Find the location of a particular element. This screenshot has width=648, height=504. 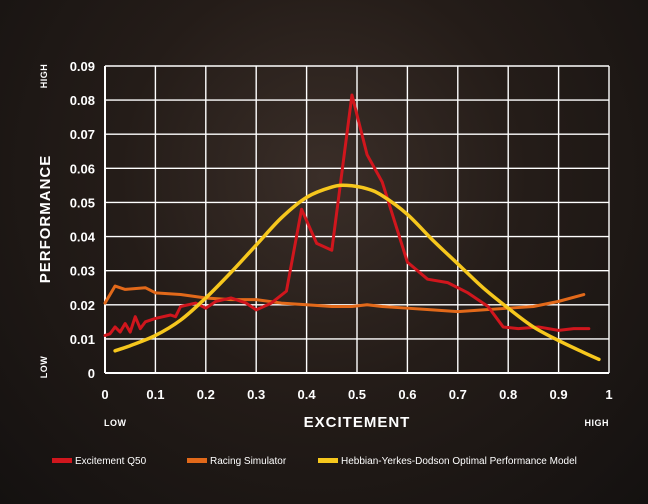

y-axis-title: PERFORMANCE is located at coordinates (45, 219).